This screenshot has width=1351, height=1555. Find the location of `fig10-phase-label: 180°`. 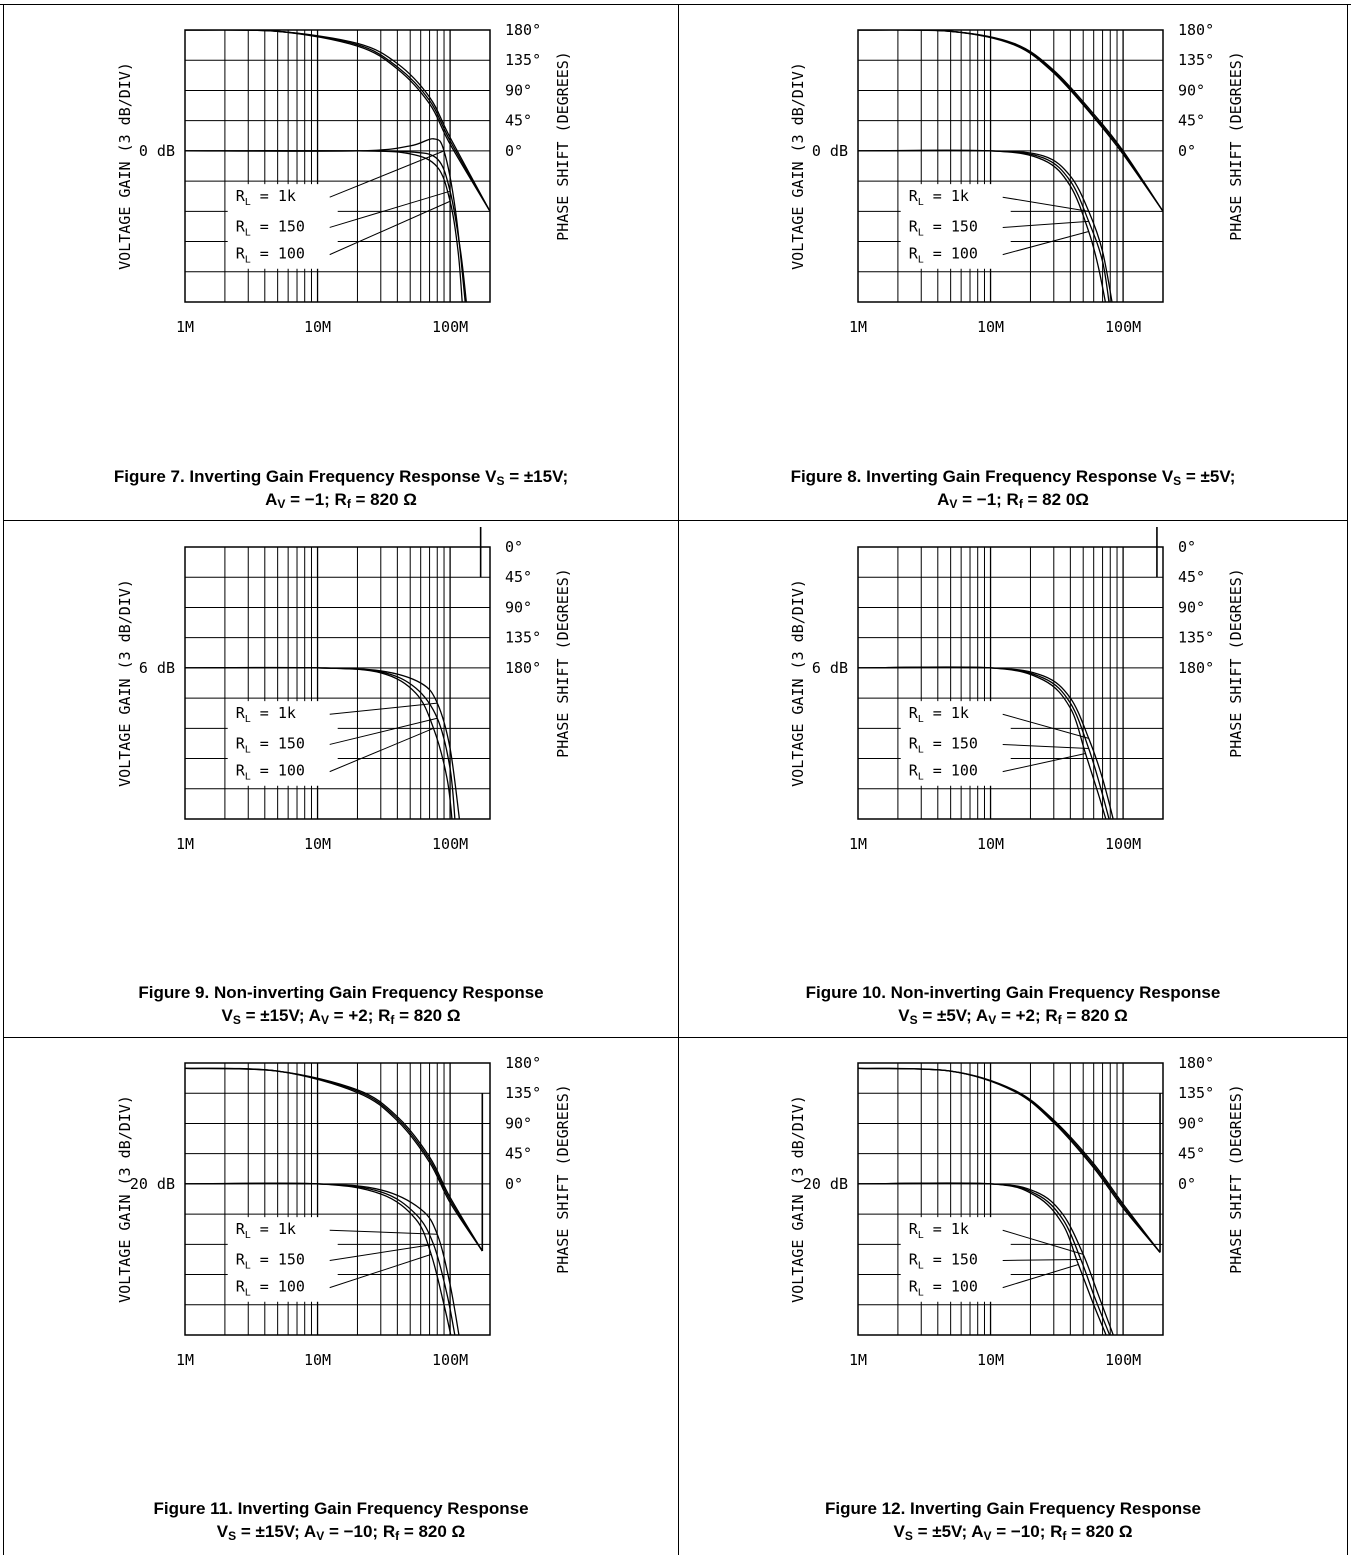

fig10-phase-label: 180° is located at coordinates (1196, 668).